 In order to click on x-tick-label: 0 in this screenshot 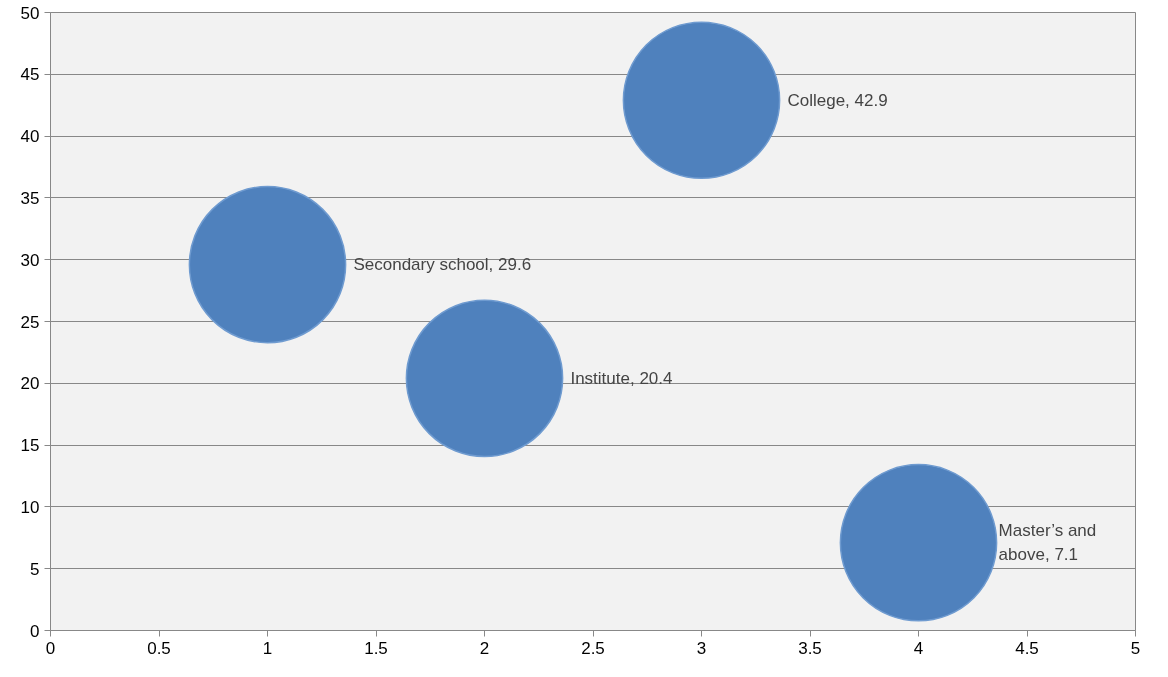, I will do `click(50, 648)`.